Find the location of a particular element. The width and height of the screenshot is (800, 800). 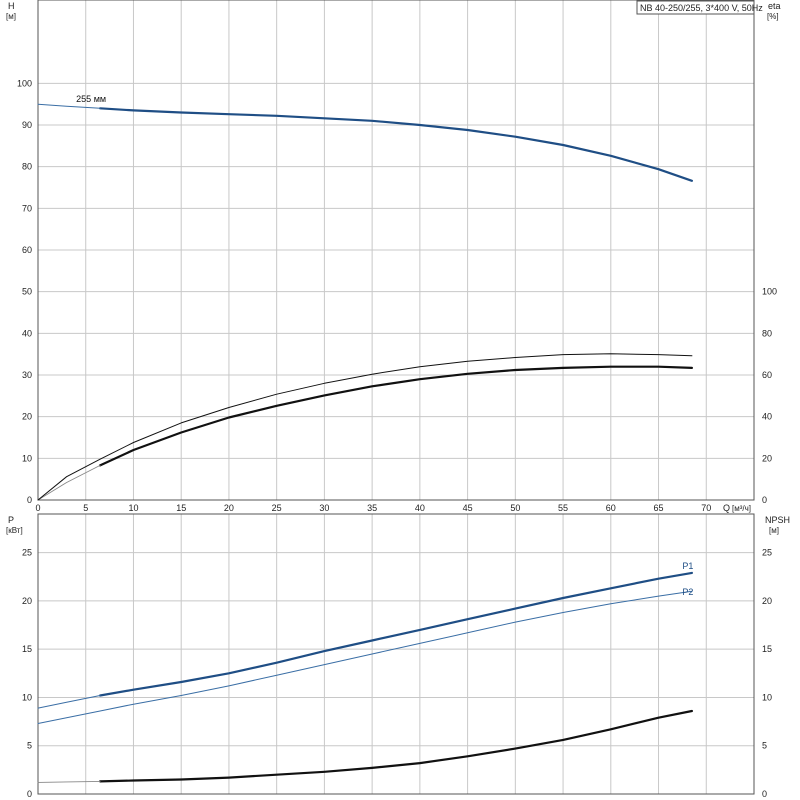

x-tick-label: 65 is located at coordinates (659, 508).